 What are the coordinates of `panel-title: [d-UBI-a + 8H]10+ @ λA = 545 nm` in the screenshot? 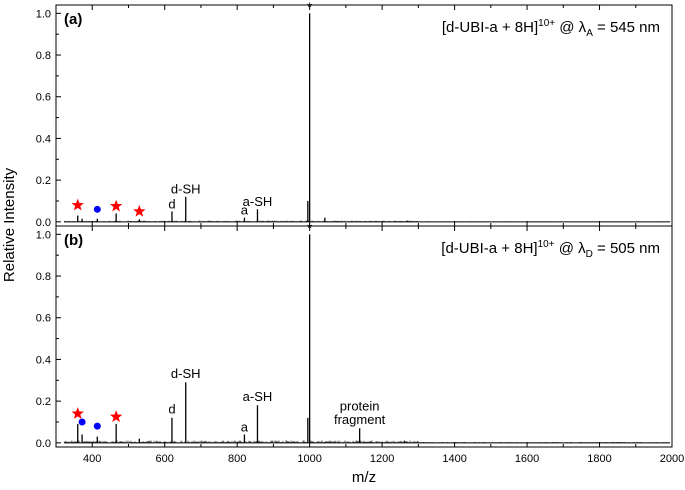 It's located at (551, 28).